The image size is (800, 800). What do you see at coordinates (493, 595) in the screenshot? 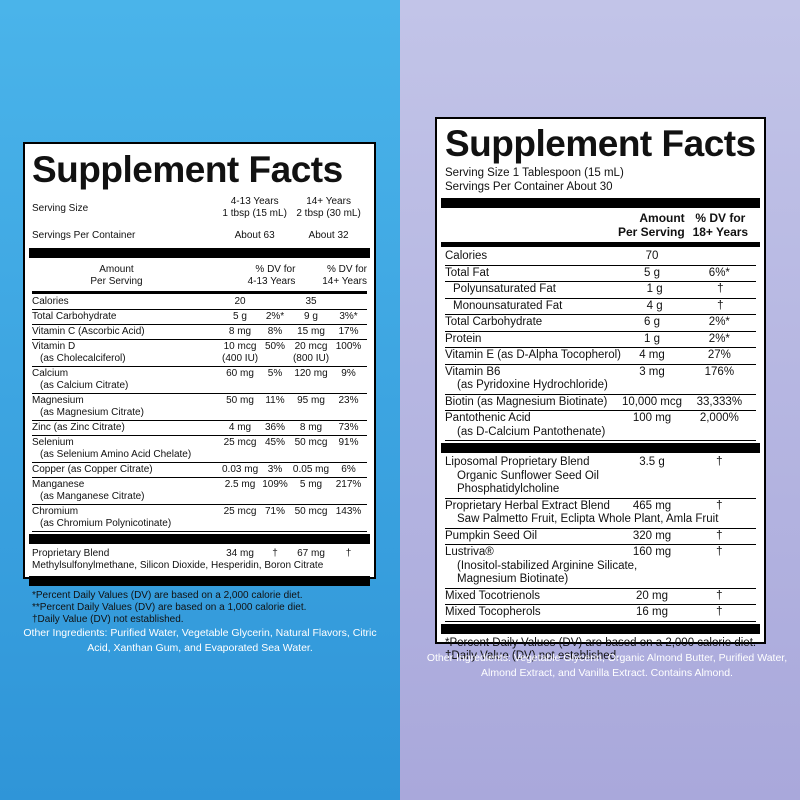
I see `right-blend-name: Mixed Tocotrienols` at bounding box center [493, 595].